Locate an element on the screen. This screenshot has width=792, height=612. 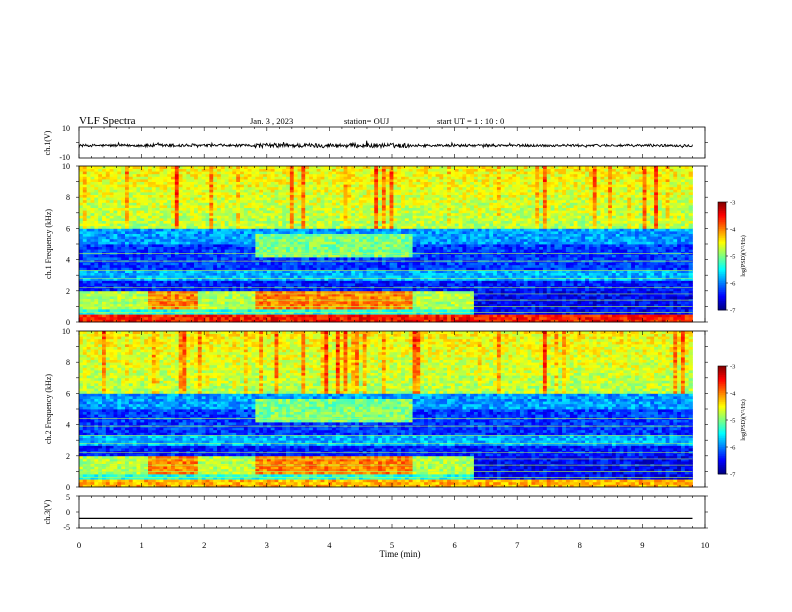
x-axis-tick-labels: 0 1 2 3 4 5 6 7 8 9 10 is located at coordinates (393, 545).